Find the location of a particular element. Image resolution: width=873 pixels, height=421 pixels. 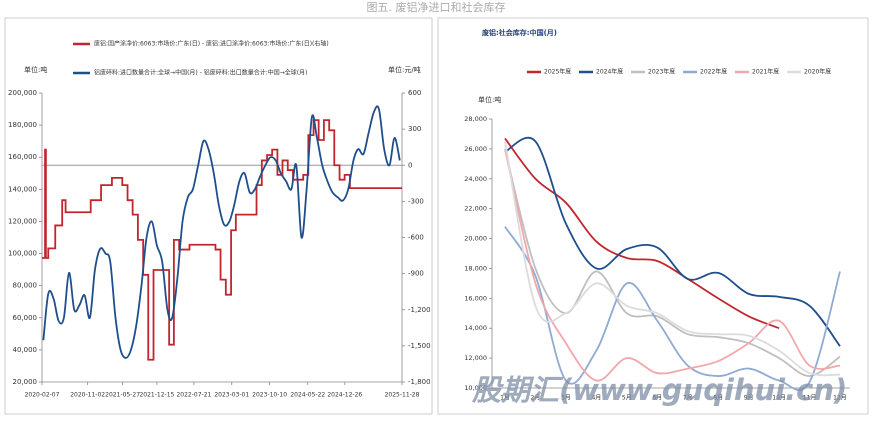

legend-label: 2021年度 is located at coordinates (765, 72).